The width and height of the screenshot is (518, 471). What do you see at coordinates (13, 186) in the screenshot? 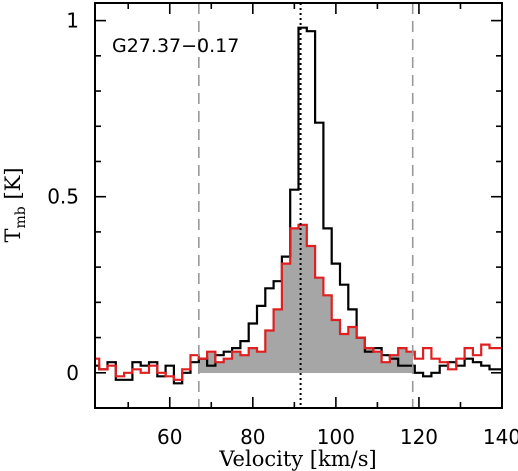
I see `y-axis-label-unit: [K]` at bounding box center [13, 186].